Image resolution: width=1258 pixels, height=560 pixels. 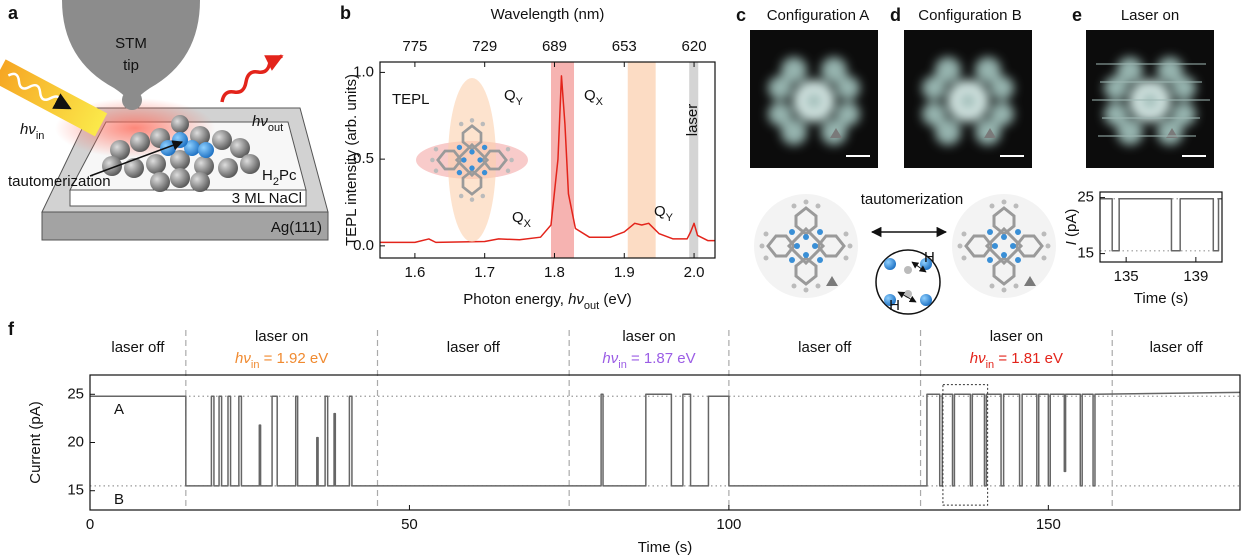 What do you see at coordinates (624, 46) in the screenshot?
I see `x2-tick-label: 653` at bounding box center [624, 46].